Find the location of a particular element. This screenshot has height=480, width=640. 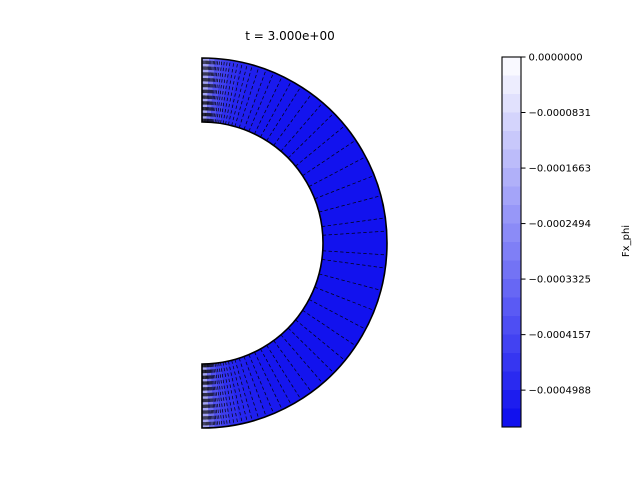

plot-title: t = 3.000e+00 is located at coordinates (289, 36).